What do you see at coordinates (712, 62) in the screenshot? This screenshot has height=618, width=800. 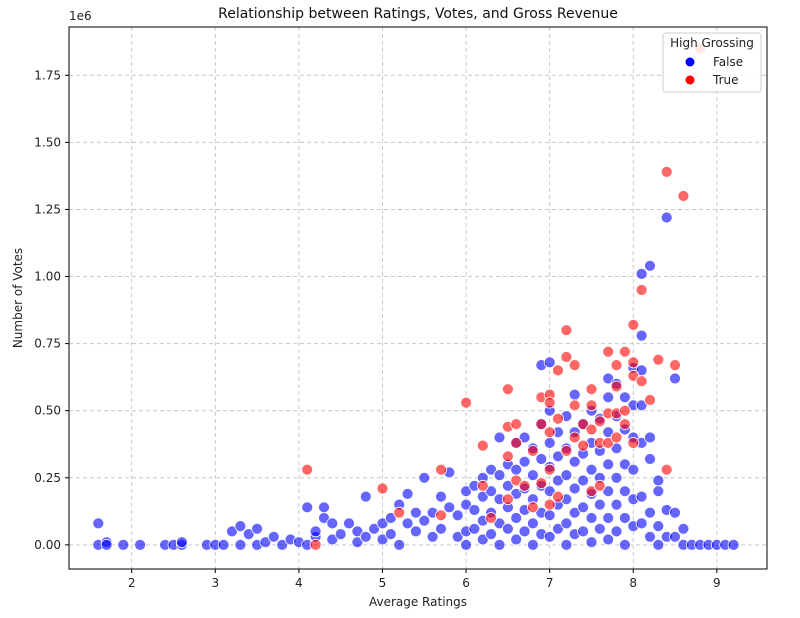 I see `legend: High Grossing False True` at bounding box center [712, 62].